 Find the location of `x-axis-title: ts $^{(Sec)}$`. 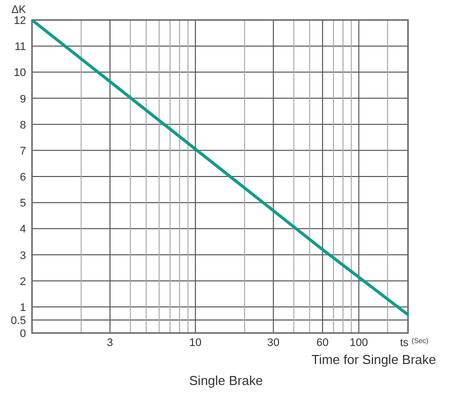

x-axis-title: ts $^{(Sec)}$ is located at coordinates (414, 342).